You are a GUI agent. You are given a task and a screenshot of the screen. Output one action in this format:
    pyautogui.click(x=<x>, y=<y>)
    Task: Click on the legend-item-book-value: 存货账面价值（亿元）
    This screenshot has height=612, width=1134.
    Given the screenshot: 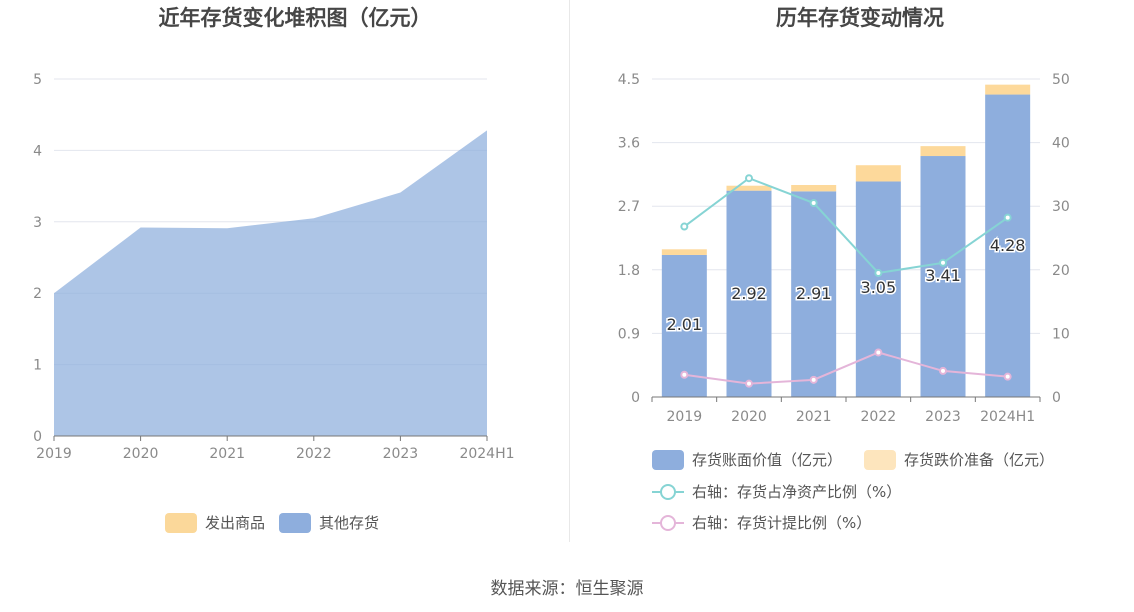 What is the action you would take?
    pyautogui.click(x=747, y=459)
    